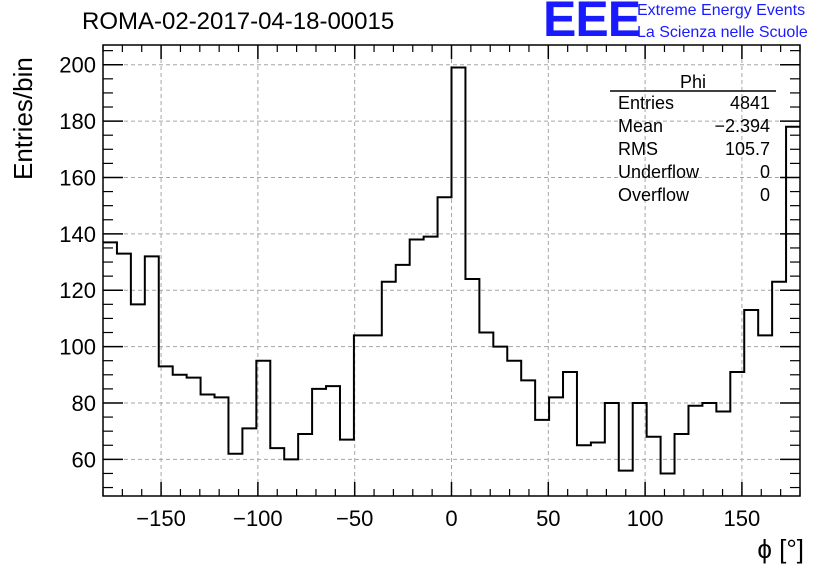  What do you see at coordinates (548, 518) in the screenshot?
I see `x-tick-label: 50` at bounding box center [548, 518].